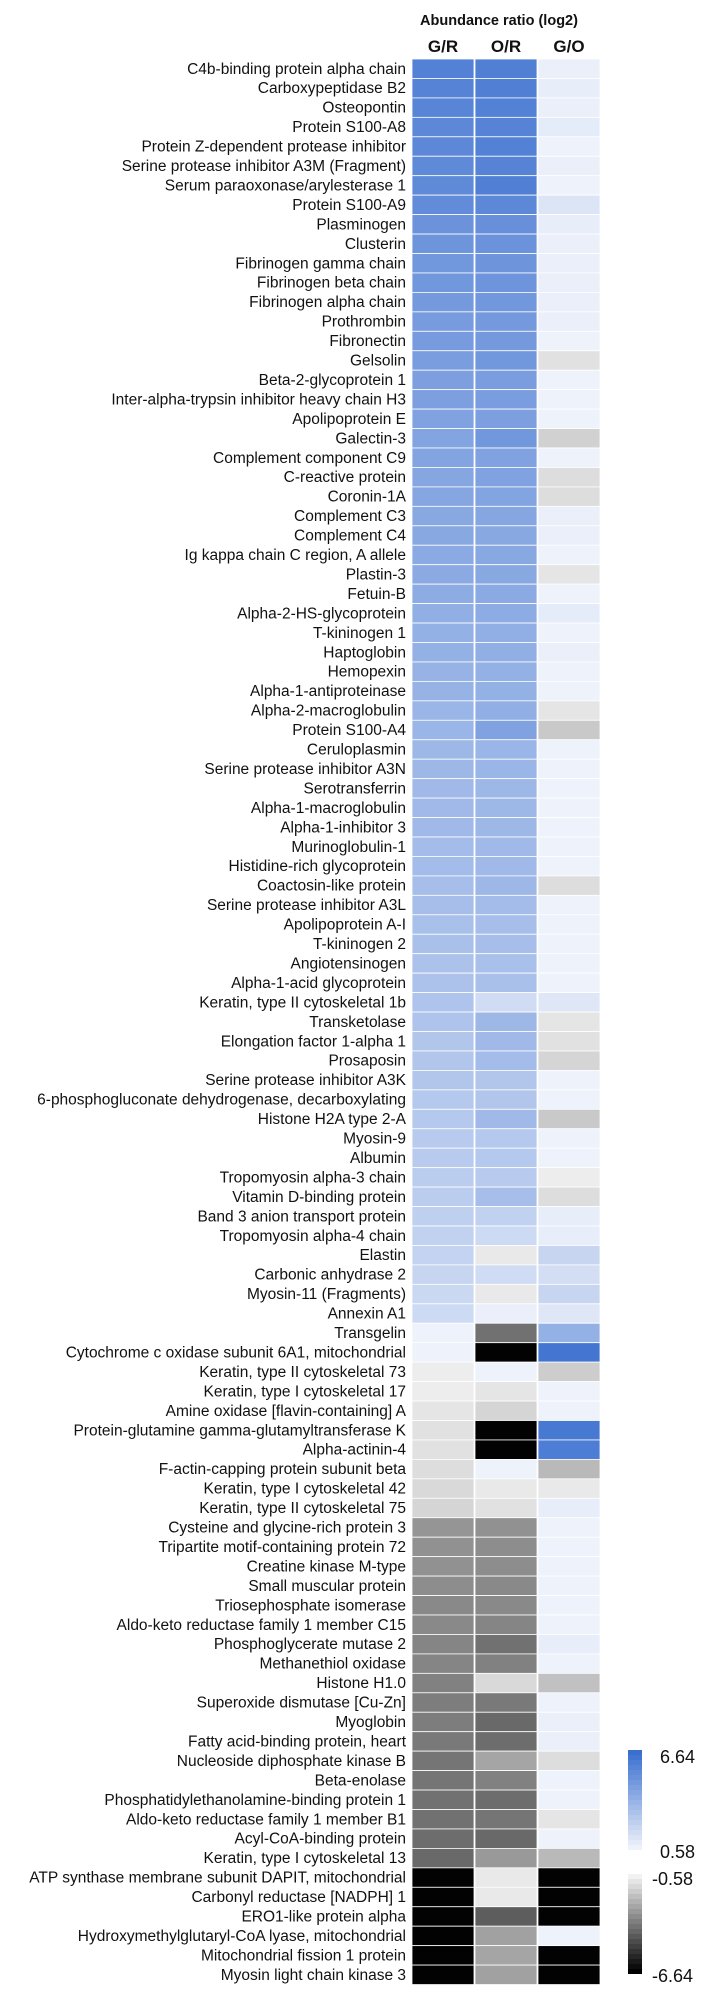 The height and width of the screenshot is (1998, 720). I want to click on row-label: Carboxypeptidase B2, so click(332, 88).